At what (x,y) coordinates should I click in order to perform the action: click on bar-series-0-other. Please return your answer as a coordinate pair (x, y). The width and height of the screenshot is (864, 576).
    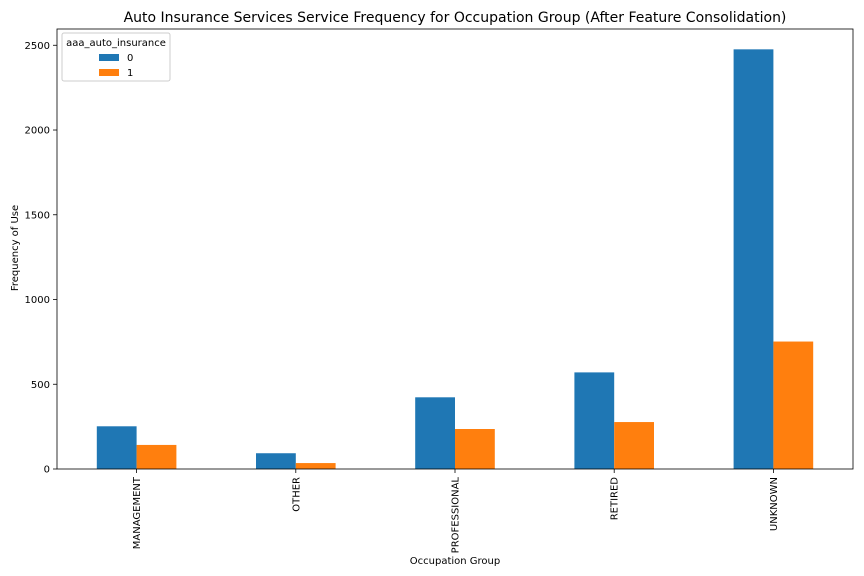
    Looking at the image, I should click on (276, 461).